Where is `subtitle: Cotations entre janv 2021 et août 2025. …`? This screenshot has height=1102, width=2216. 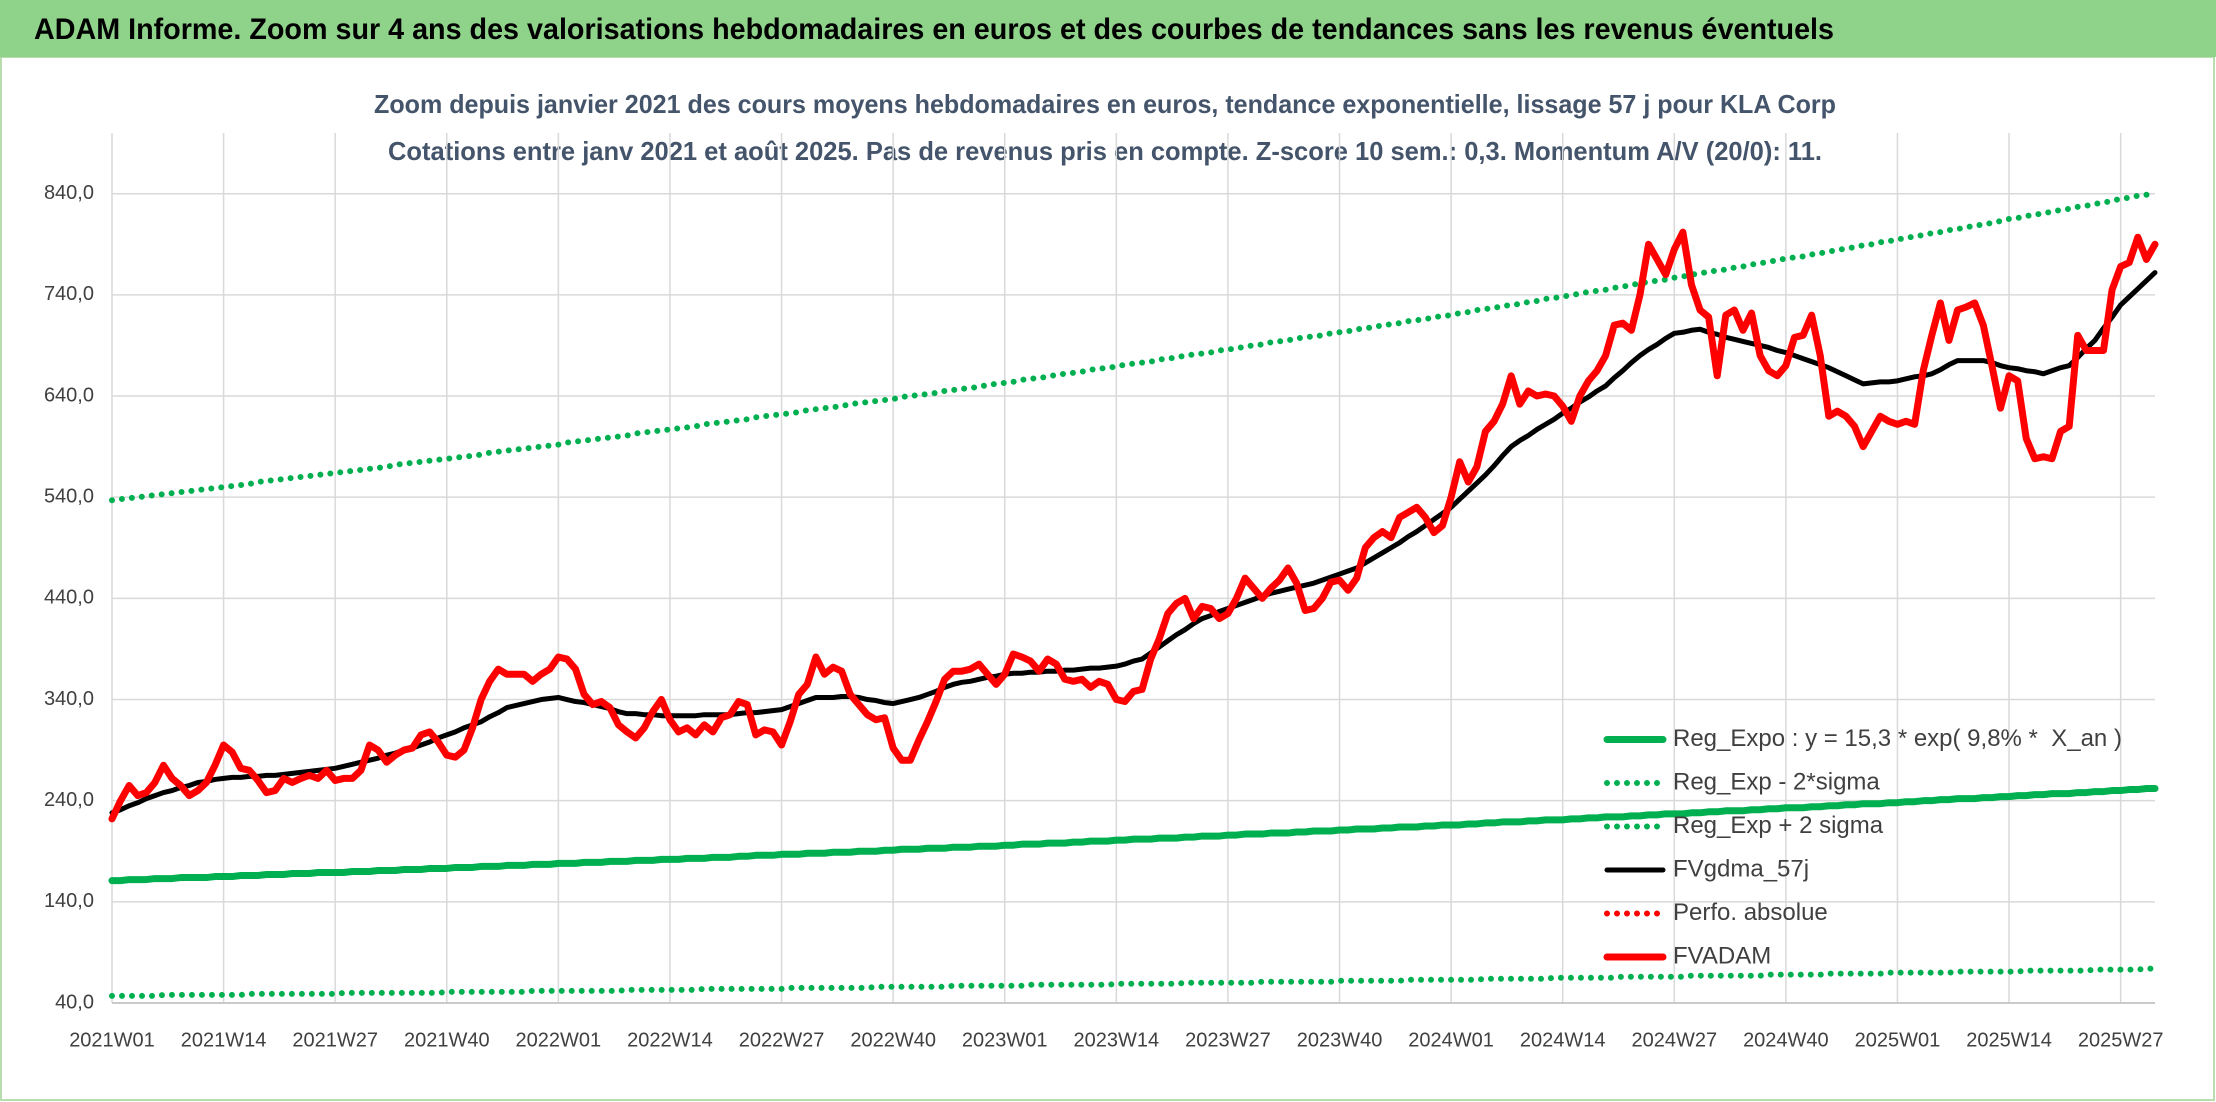 subtitle: Cotations entre janv 2021 et août 2025. … is located at coordinates (1105, 151).